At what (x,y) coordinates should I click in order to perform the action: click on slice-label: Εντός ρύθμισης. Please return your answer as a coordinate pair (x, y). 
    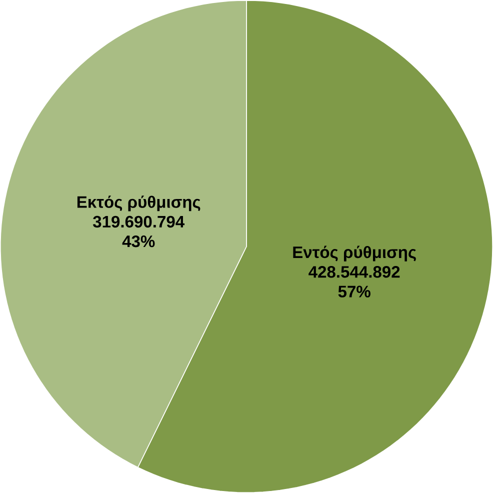
    Looking at the image, I should click on (354, 254).